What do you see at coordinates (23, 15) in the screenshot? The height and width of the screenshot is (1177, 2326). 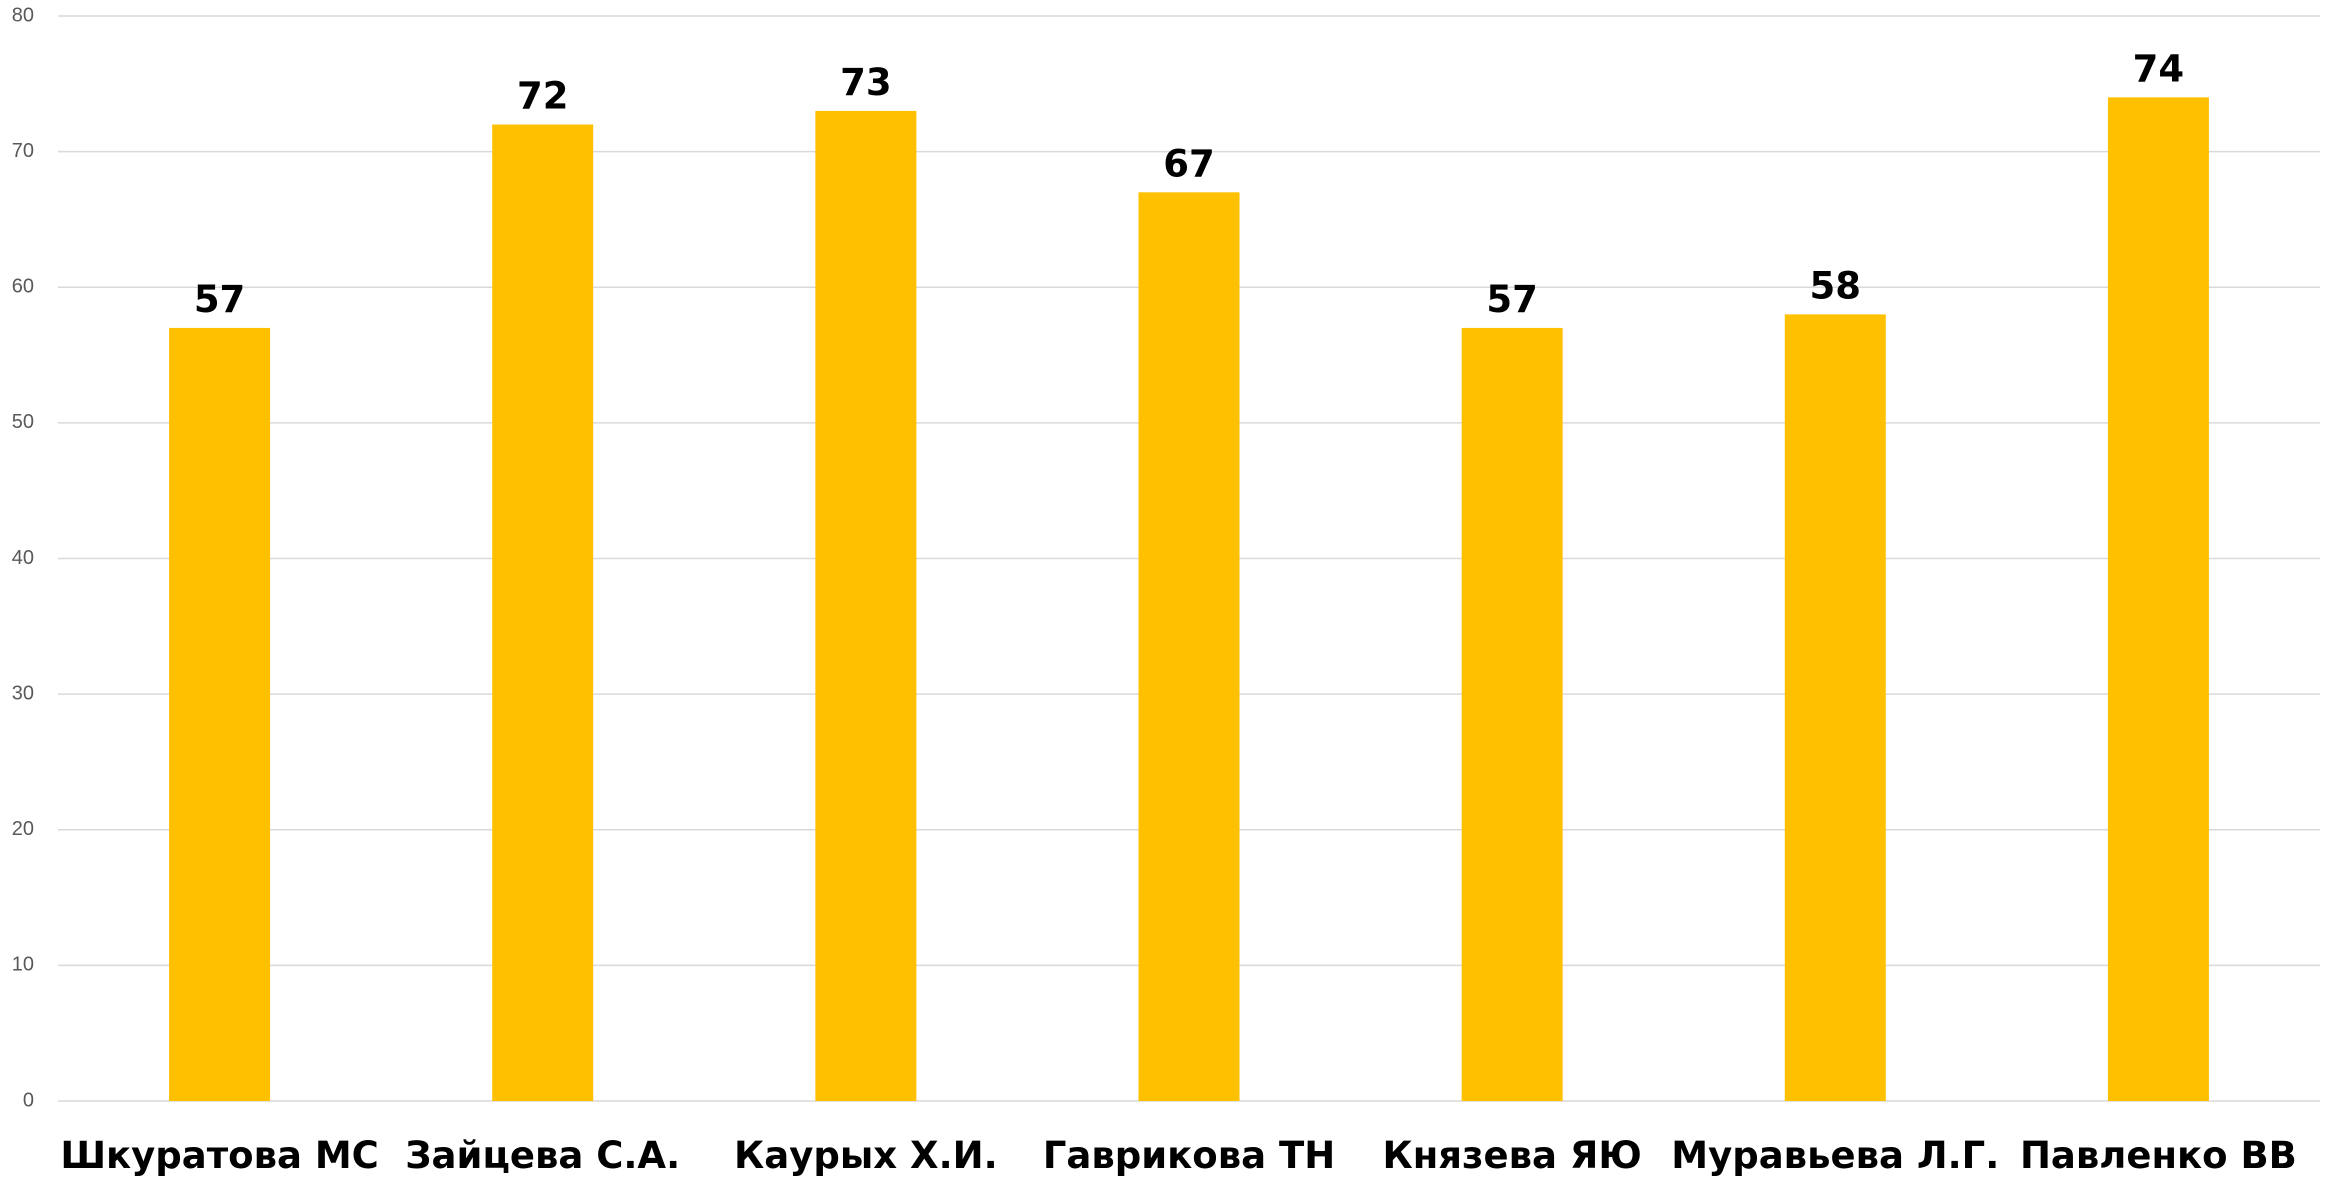 I see `y-tick-label: 80` at bounding box center [23, 15].